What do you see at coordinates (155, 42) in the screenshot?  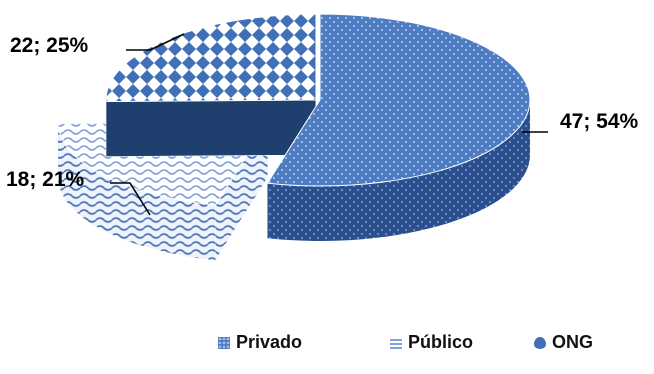 I see `leader-line-ong` at bounding box center [155, 42].